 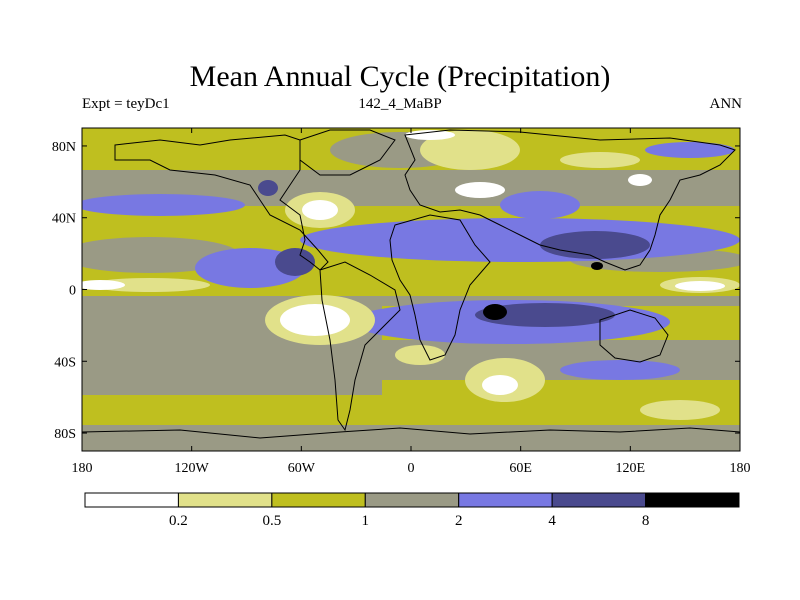 I want to click on coastline-europe-asia, so click(x=570, y=200).